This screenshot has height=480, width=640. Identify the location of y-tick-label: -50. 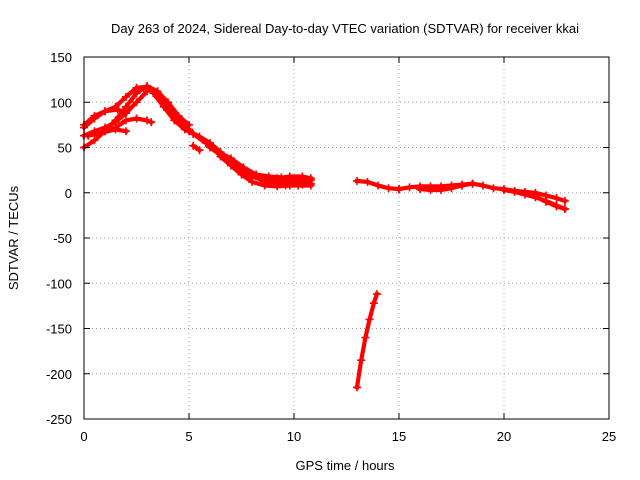
(62, 238).